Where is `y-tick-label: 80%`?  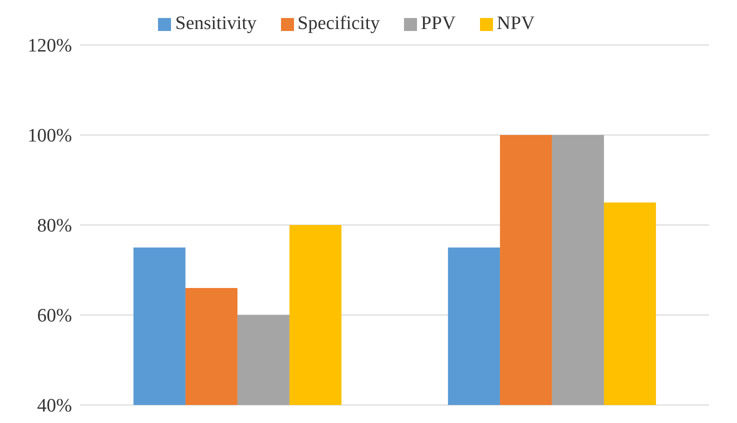
y-tick-label: 80% is located at coordinates (54, 226).